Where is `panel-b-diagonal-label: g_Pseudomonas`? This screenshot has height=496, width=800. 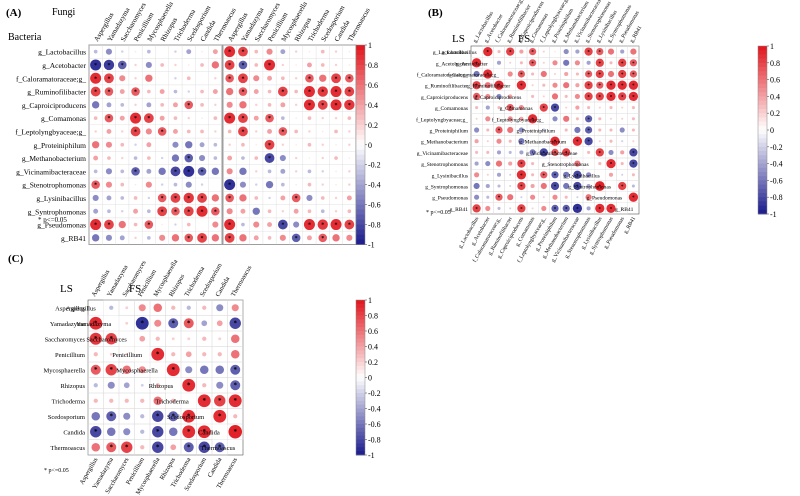 panel-b-diagonal-label: g_Pseudomonas is located at coordinates (604, 199).